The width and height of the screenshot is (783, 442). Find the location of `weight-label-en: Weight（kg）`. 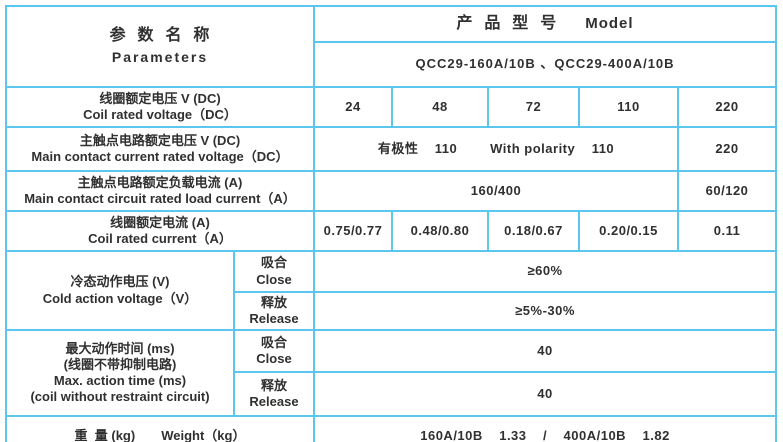

weight-label-en: Weight（kg） is located at coordinates (203, 434).